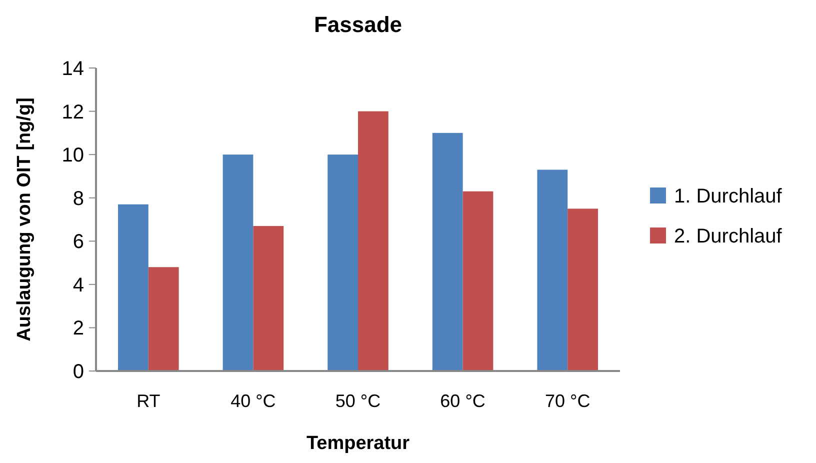 This screenshot has width=816, height=463. Describe the element at coordinates (358, 443) in the screenshot. I see `x-axis-title: Temperatur` at that location.